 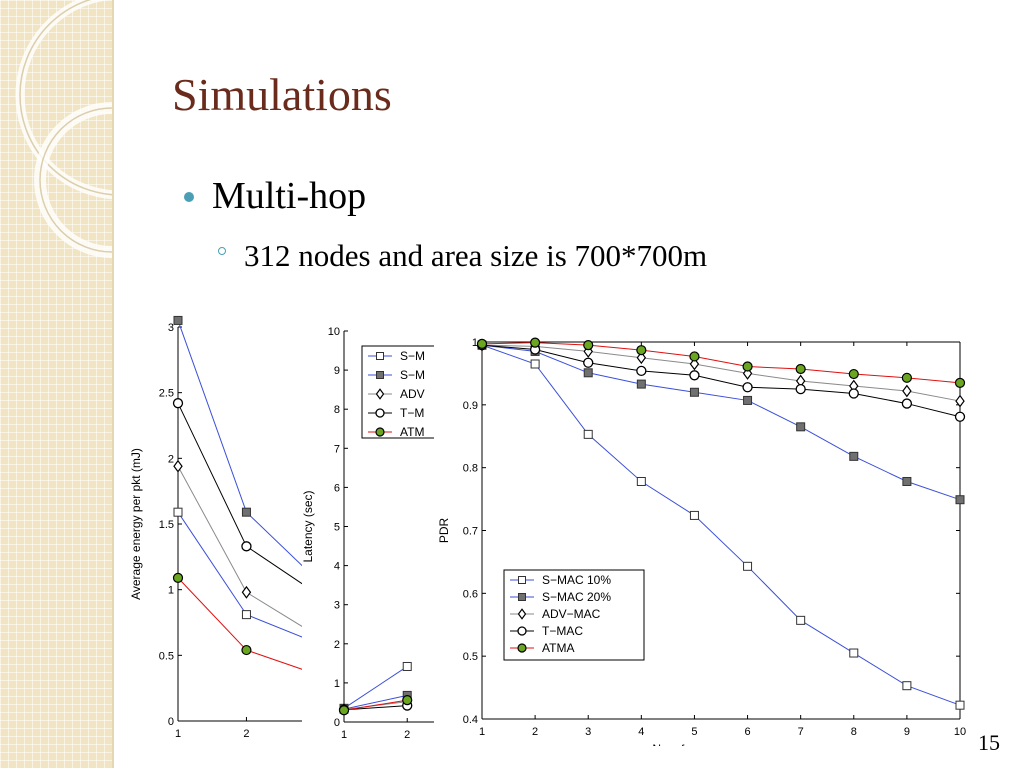 What do you see at coordinates (576, 580) in the screenshot?
I see `legend-label: S−MAC 10%` at bounding box center [576, 580].